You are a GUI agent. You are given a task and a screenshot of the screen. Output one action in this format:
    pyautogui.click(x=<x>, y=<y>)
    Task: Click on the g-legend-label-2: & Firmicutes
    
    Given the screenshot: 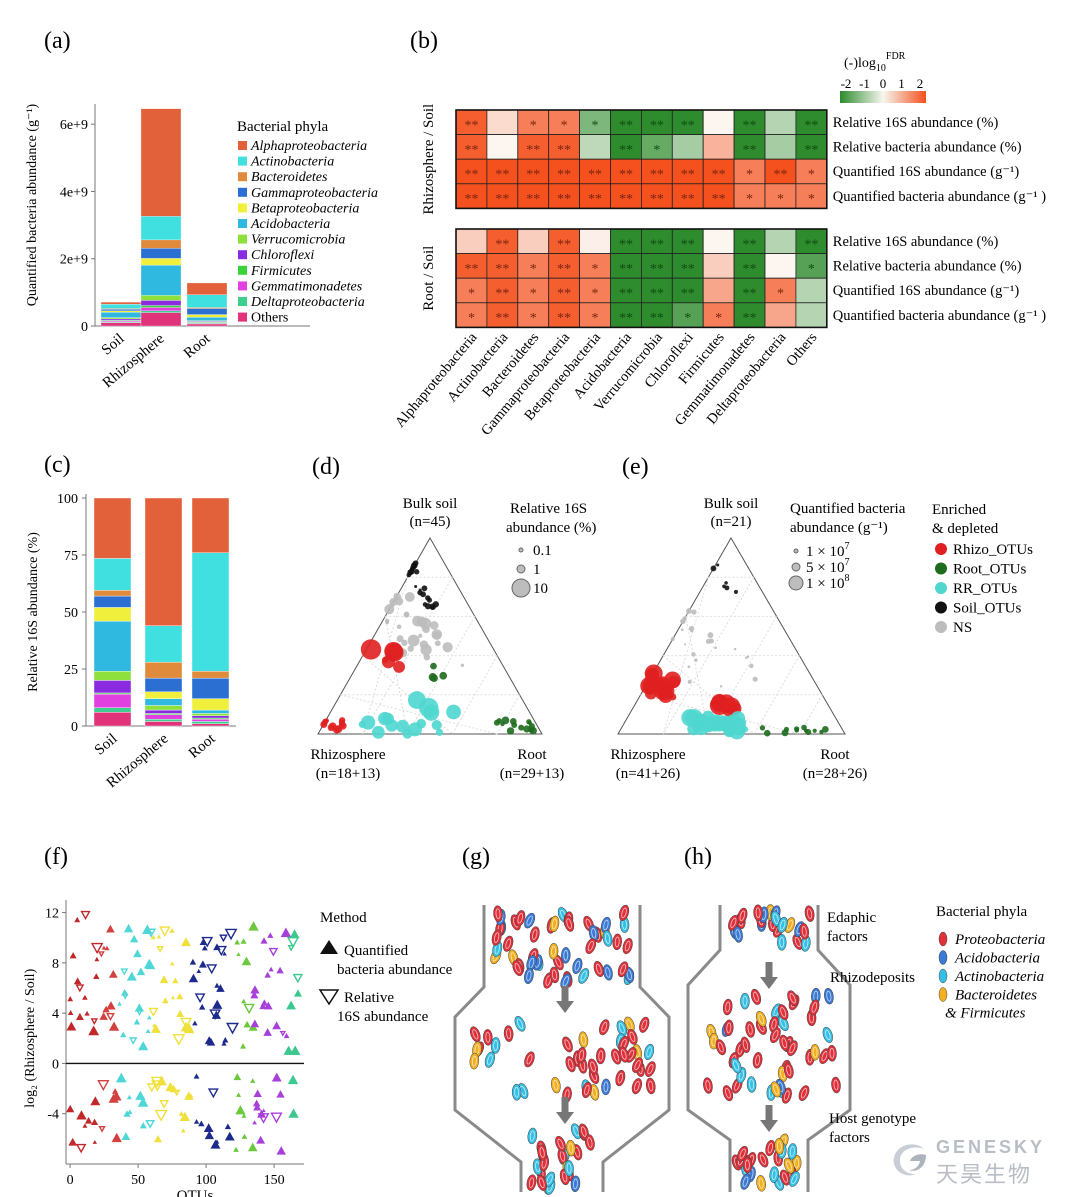 What is the action you would take?
    pyautogui.click(x=985, y=1014)
    